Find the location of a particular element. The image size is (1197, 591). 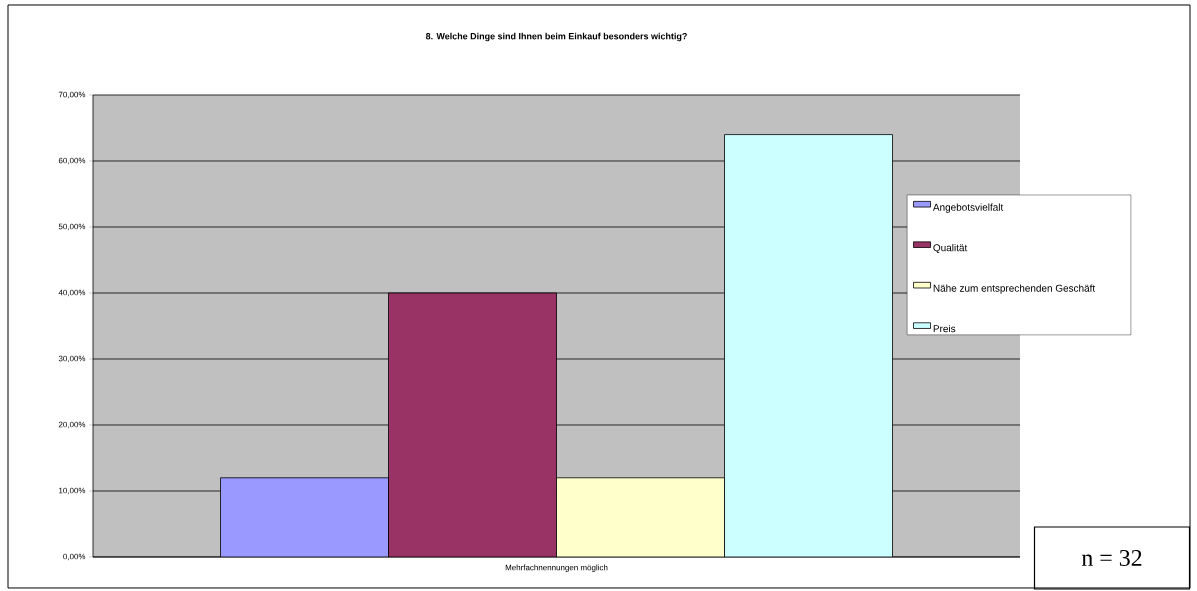

legend-label: Qualität is located at coordinates (950, 248).